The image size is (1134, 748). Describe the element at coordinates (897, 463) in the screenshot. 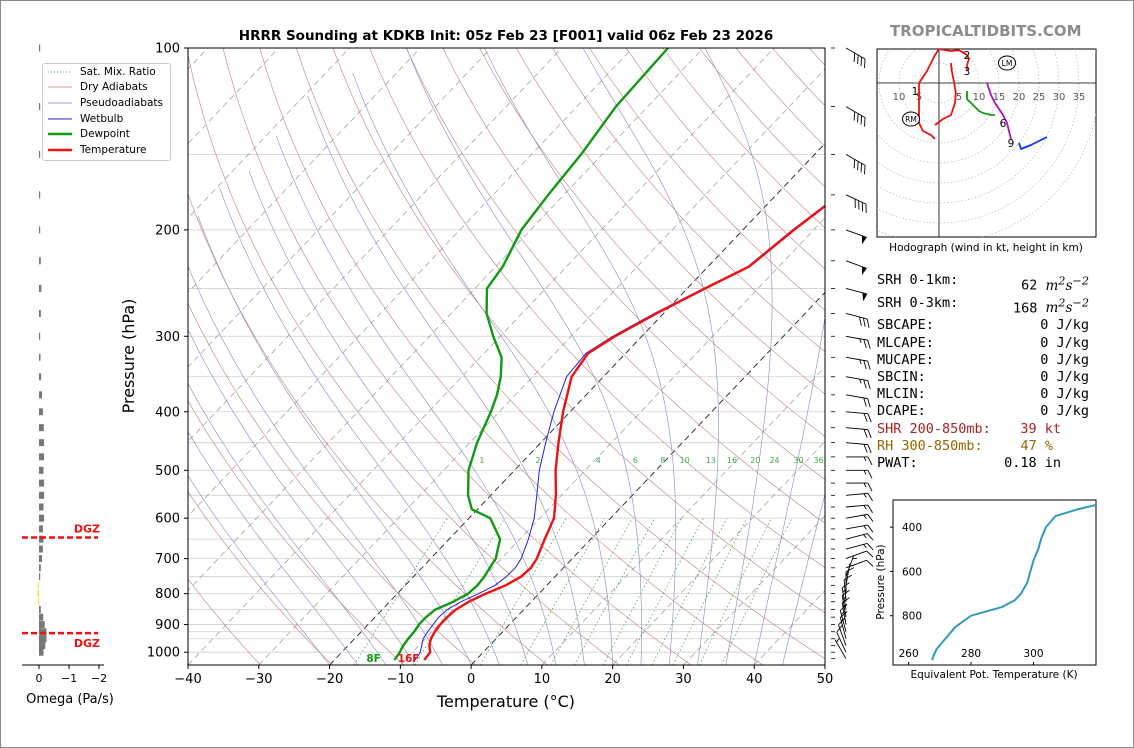

I see `index-label: PWAT:` at that location.